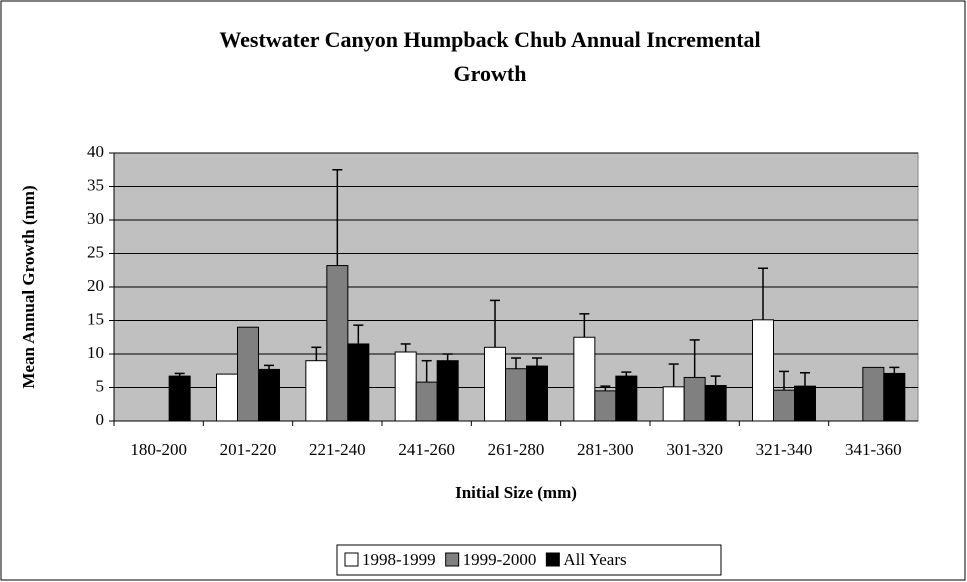 The image size is (967, 582). I want to click on y-tick-label: 25, so click(95, 251).